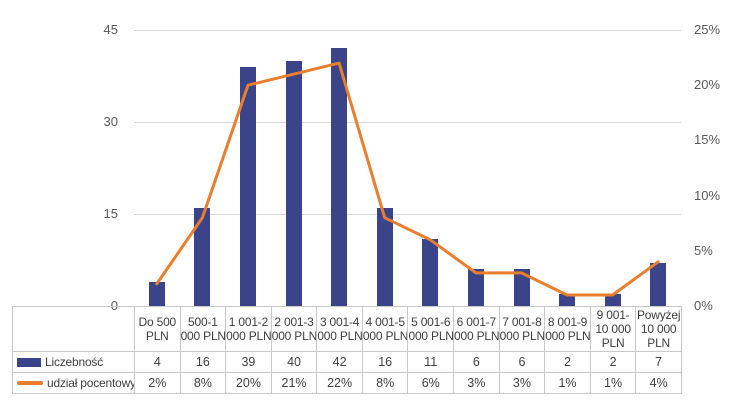 The height and width of the screenshot is (411, 749). Describe the element at coordinates (294, 329) in the screenshot. I see `category-header-cell: 2 001-3 000 PLN` at that location.